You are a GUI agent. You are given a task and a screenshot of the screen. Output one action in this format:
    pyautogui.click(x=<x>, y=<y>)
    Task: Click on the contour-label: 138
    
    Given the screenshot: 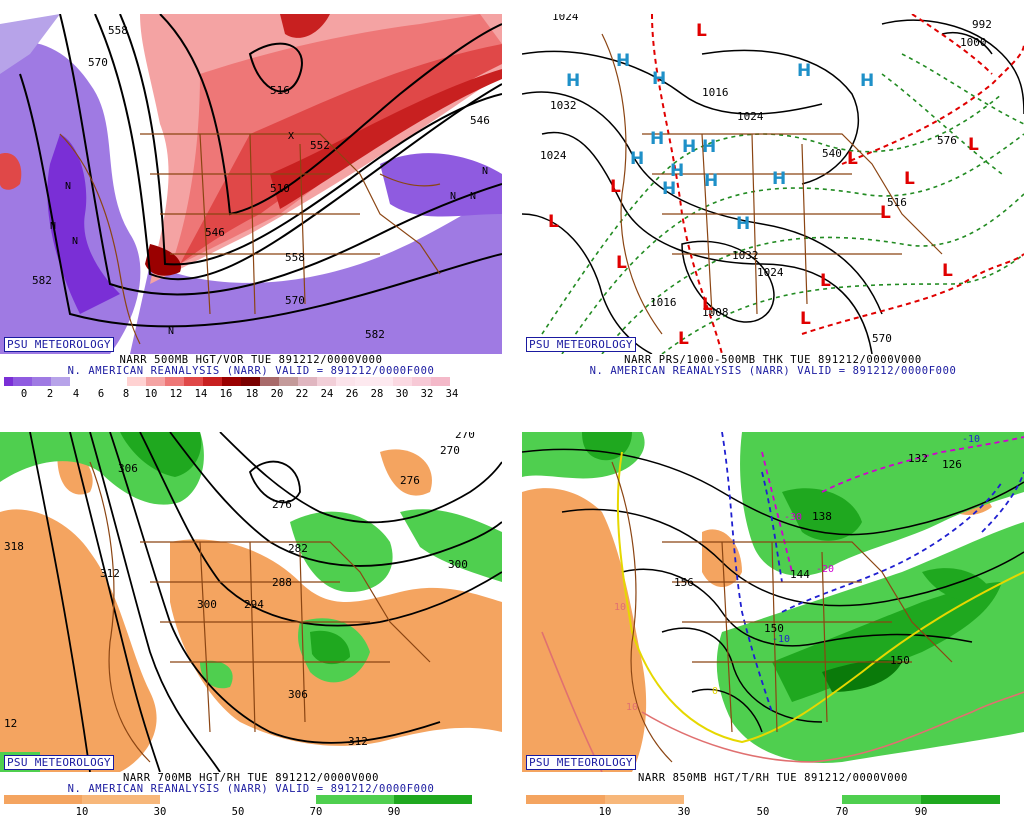 What is the action you would take?
    pyautogui.click(x=822, y=516)
    